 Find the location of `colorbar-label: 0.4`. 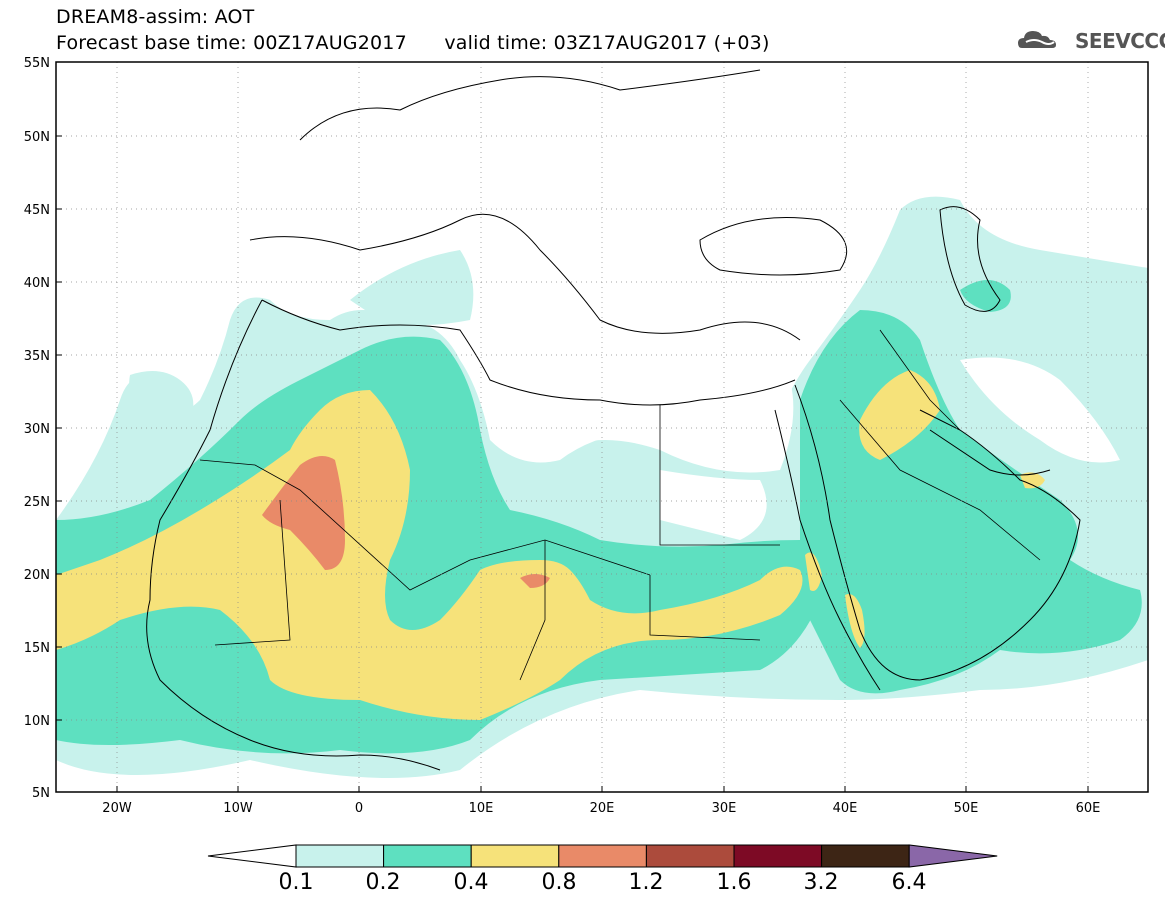

colorbar-label: 0.4 is located at coordinates (471, 882).